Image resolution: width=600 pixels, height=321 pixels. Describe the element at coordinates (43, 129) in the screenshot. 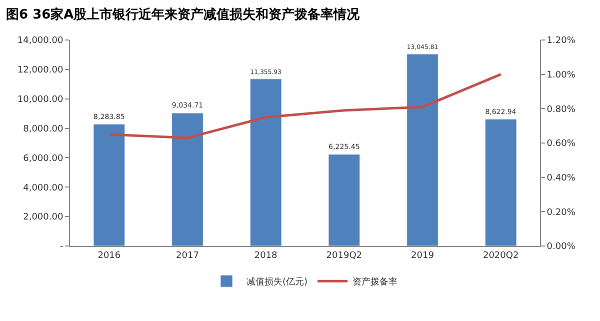

I see `y-tick-label: 8,000.00` at that location.